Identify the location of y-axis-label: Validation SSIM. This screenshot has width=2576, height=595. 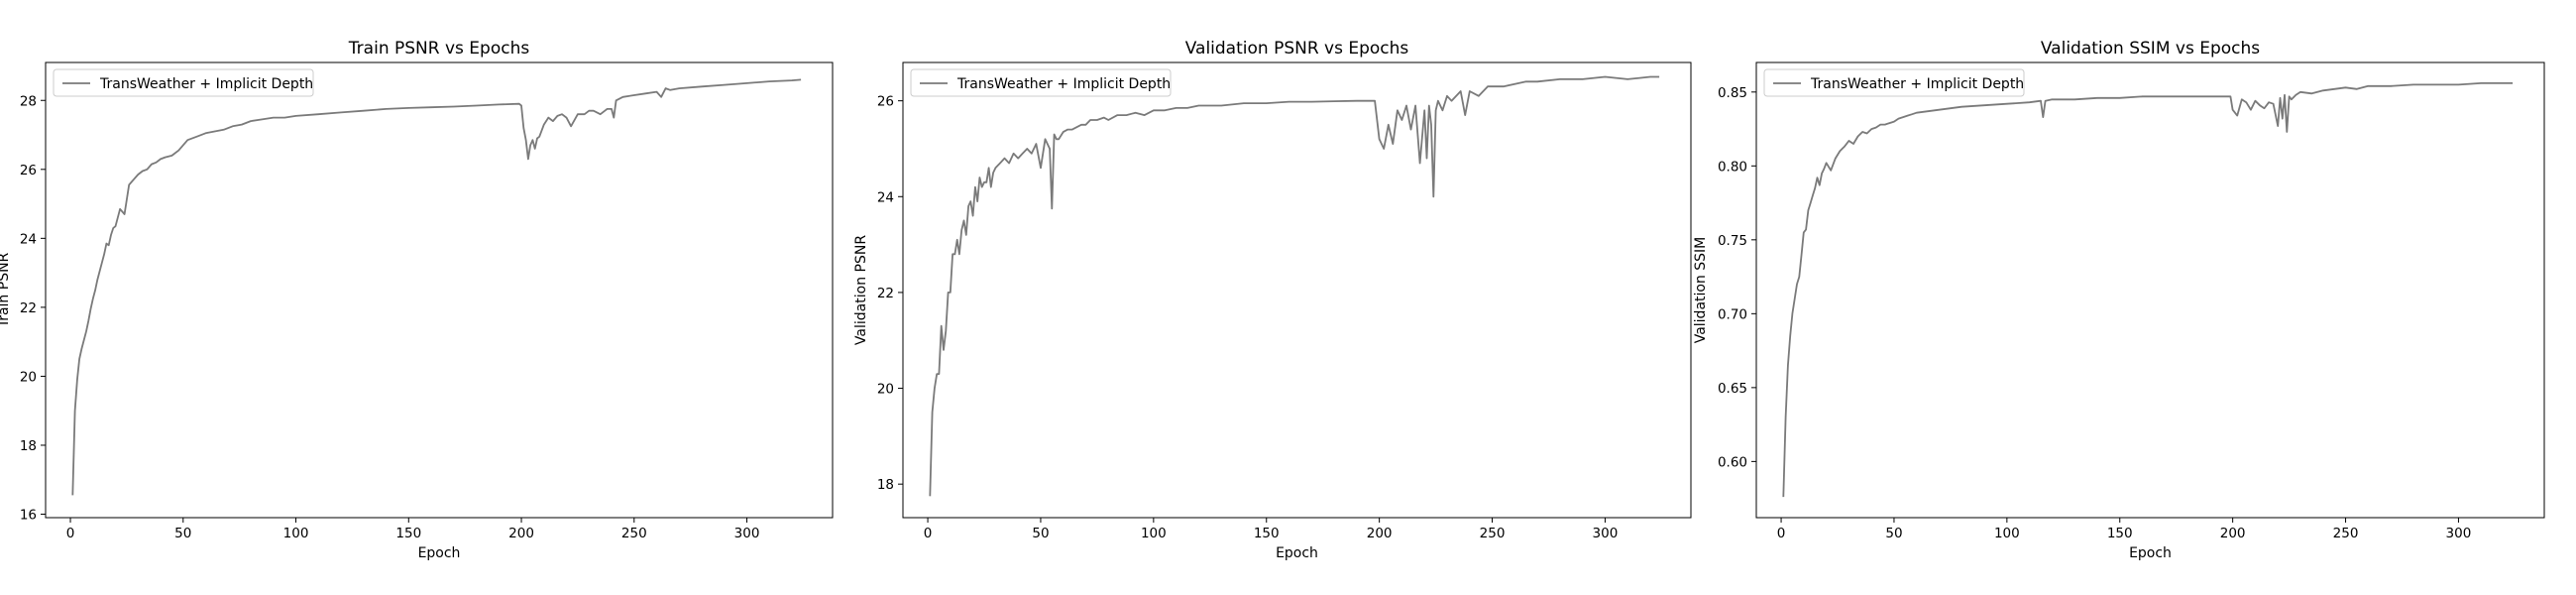
(1701, 290).